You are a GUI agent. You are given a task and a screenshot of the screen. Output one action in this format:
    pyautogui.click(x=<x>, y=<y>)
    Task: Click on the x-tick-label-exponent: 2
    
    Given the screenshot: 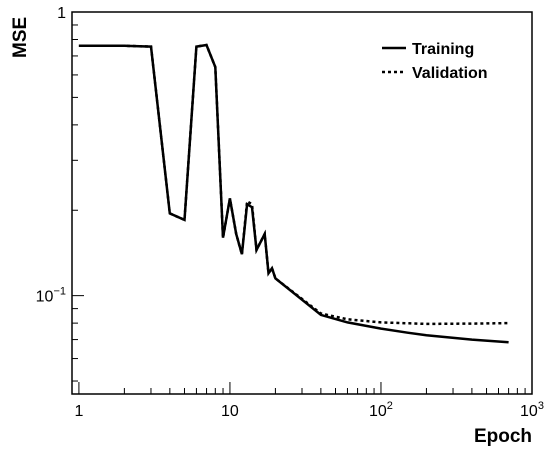 What is the action you would take?
    pyautogui.click(x=390, y=406)
    